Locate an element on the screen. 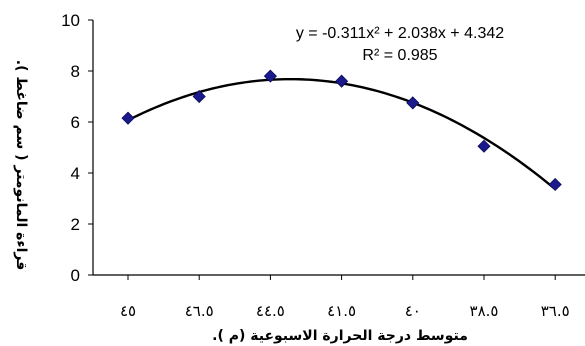 Image resolution: width=585 pixels, height=346 pixels. y-axis-title: قراءة المانومتر ( سم ضاغط ). is located at coordinates (21, 165).